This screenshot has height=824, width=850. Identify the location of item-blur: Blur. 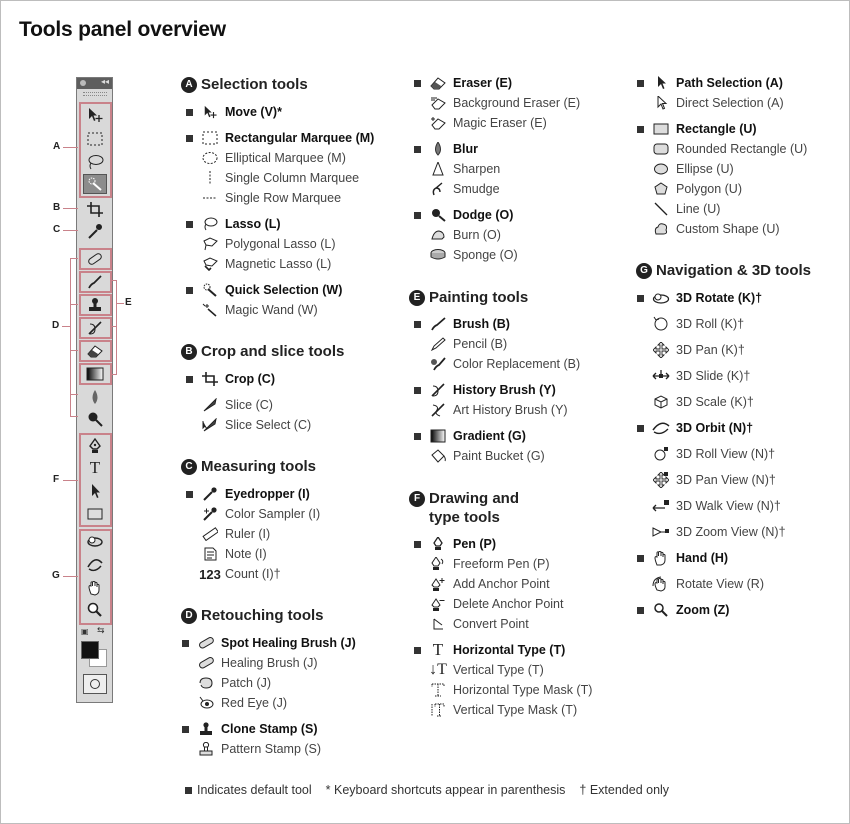
(446, 149).